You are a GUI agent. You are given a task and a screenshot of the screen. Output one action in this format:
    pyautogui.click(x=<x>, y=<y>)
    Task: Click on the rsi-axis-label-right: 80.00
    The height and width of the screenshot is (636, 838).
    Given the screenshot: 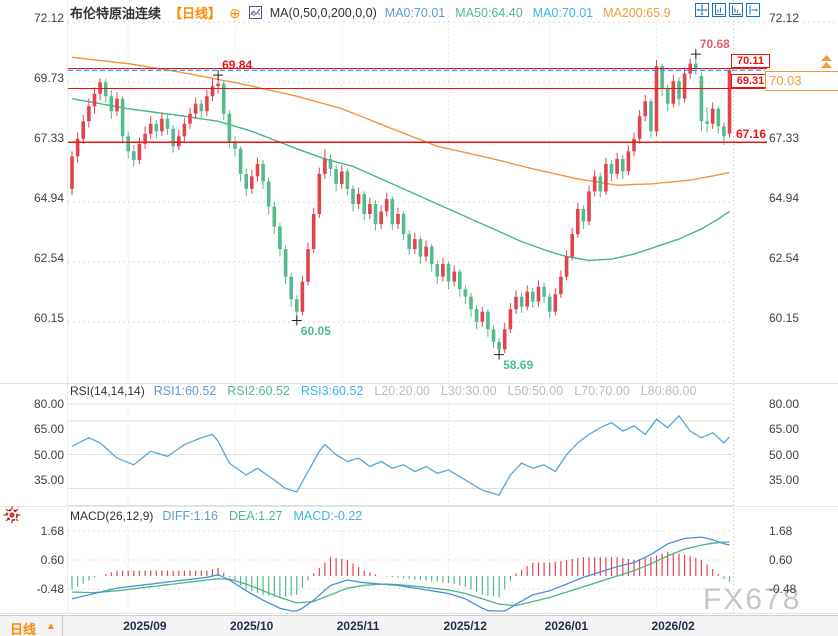 What is the action you would take?
    pyautogui.click(x=784, y=404)
    